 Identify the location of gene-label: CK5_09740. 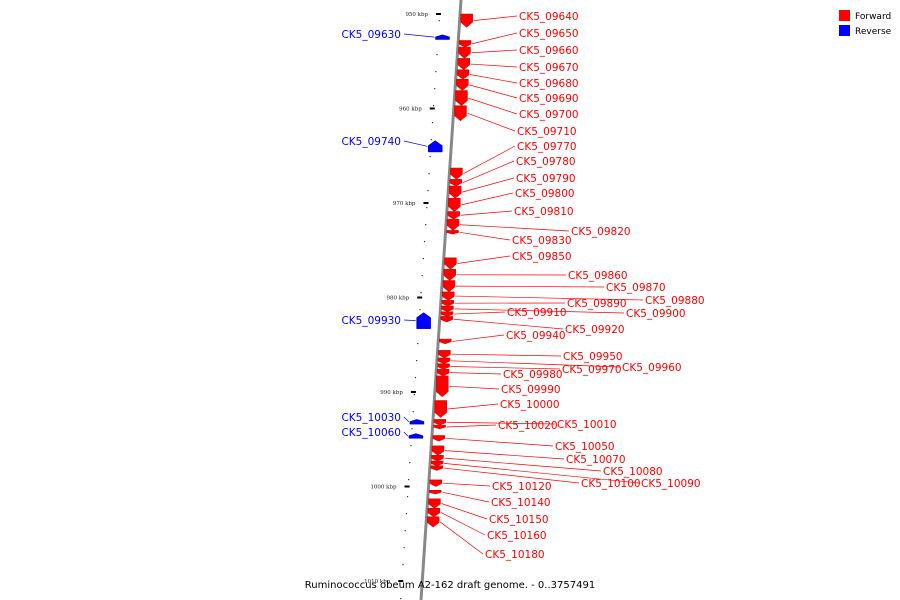
(371, 142).